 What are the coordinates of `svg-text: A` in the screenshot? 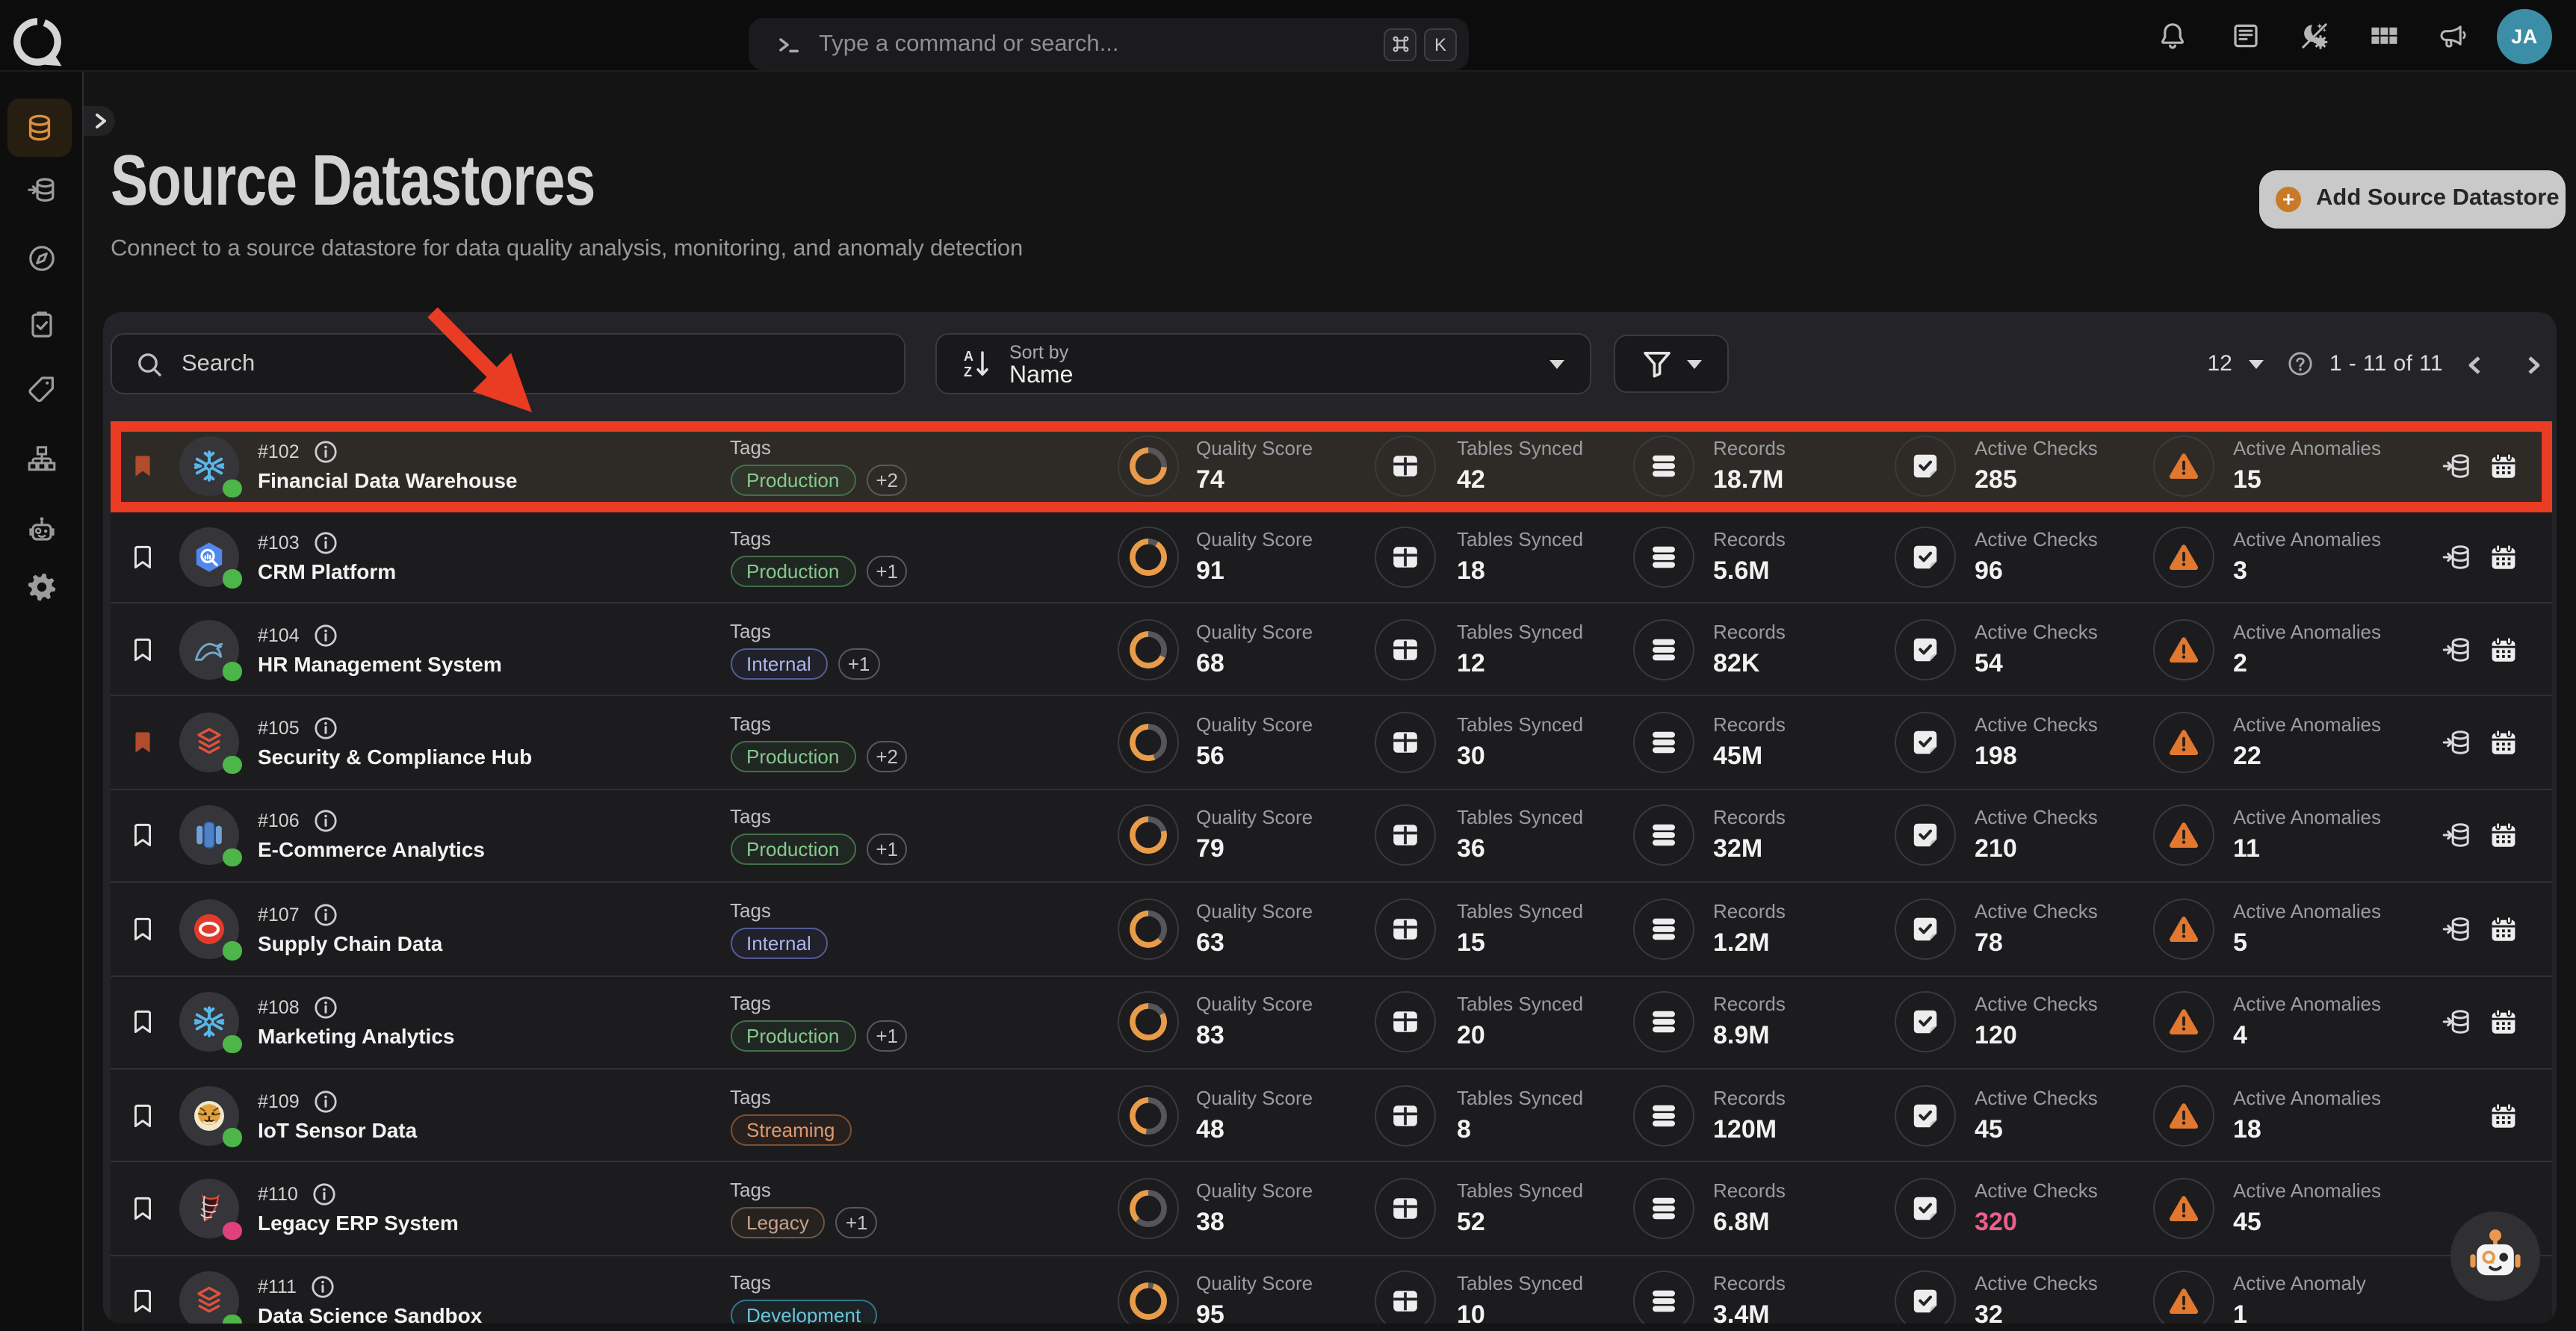 It's located at (968, 356).